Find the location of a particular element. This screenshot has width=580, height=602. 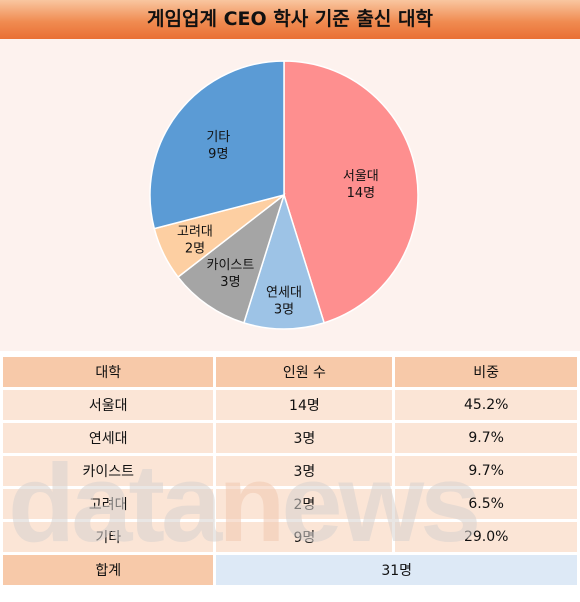

chart-title: 게임업계 CEO 학사 기준 출신 대학 is located at coordinates (290, 19).